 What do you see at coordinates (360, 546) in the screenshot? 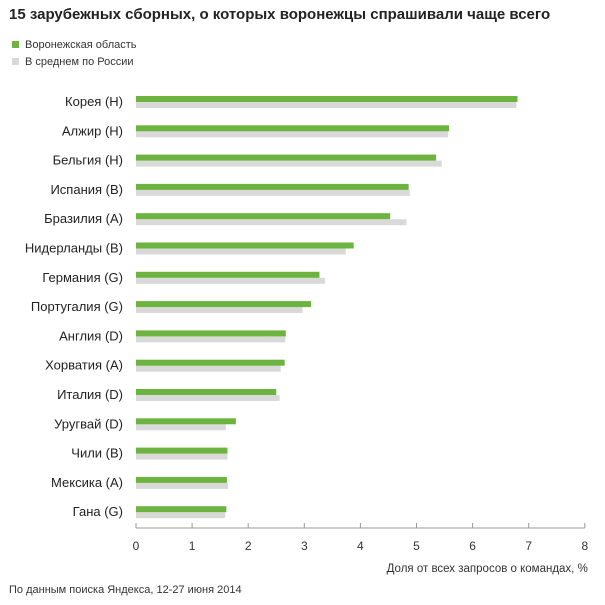
I see `x-tick-label: 4` at bounding box center [360, 546].